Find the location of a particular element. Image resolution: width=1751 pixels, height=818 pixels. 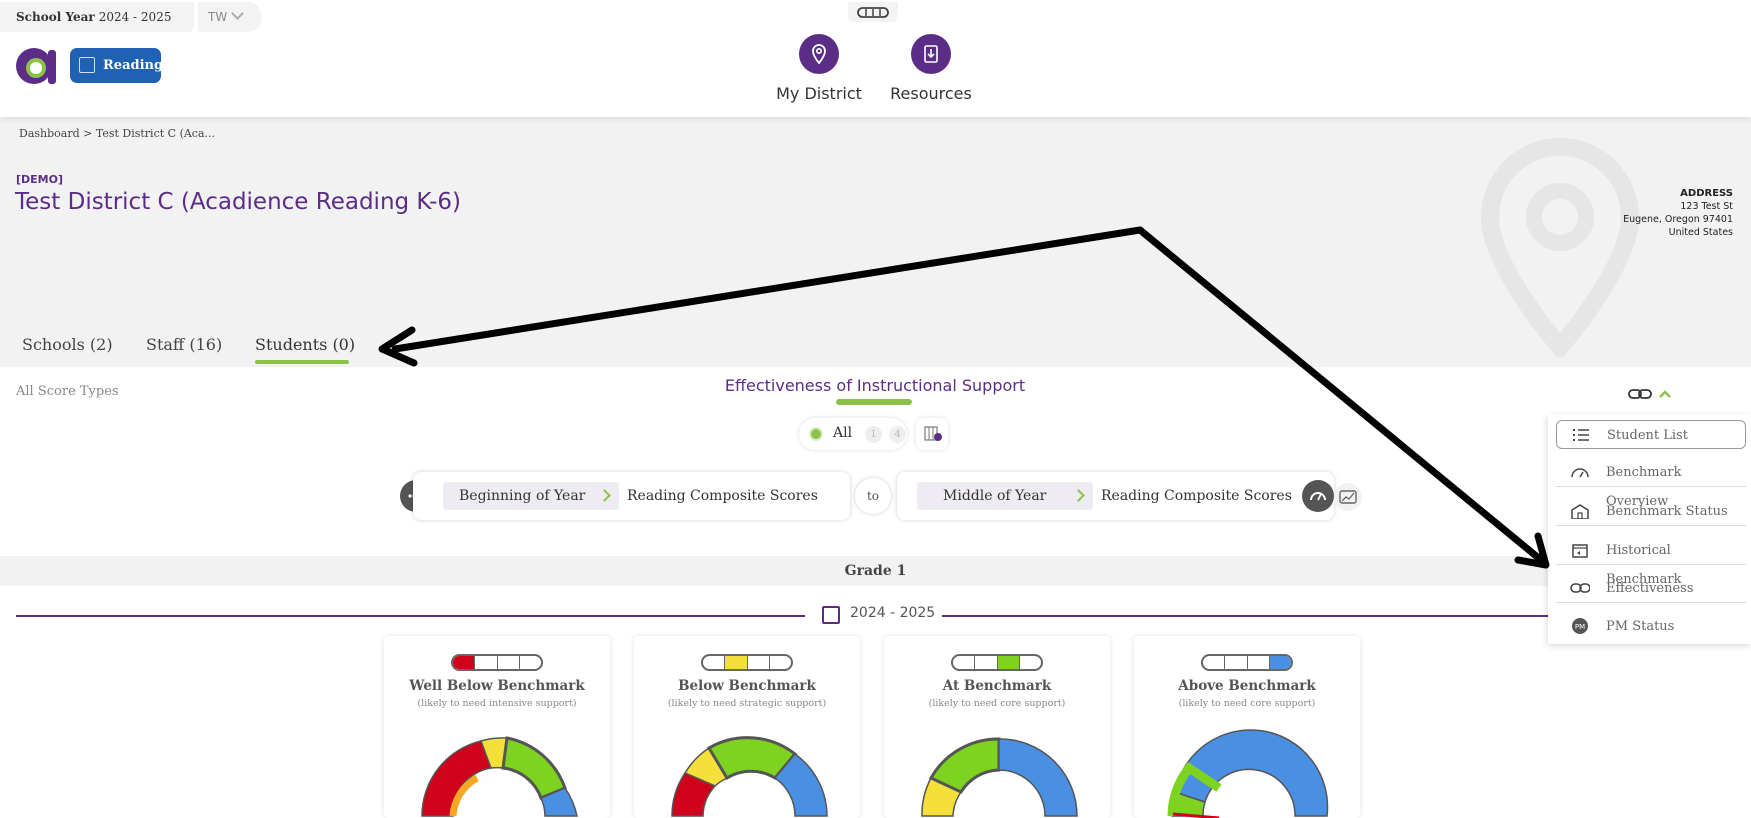

nav-my-district: My District is located at coordinates (819, 68).